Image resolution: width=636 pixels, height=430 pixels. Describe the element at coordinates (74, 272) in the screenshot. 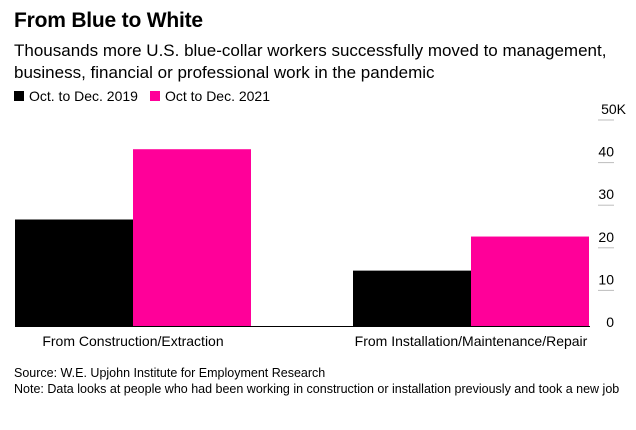

I see `bar-2019-construction` at that location.